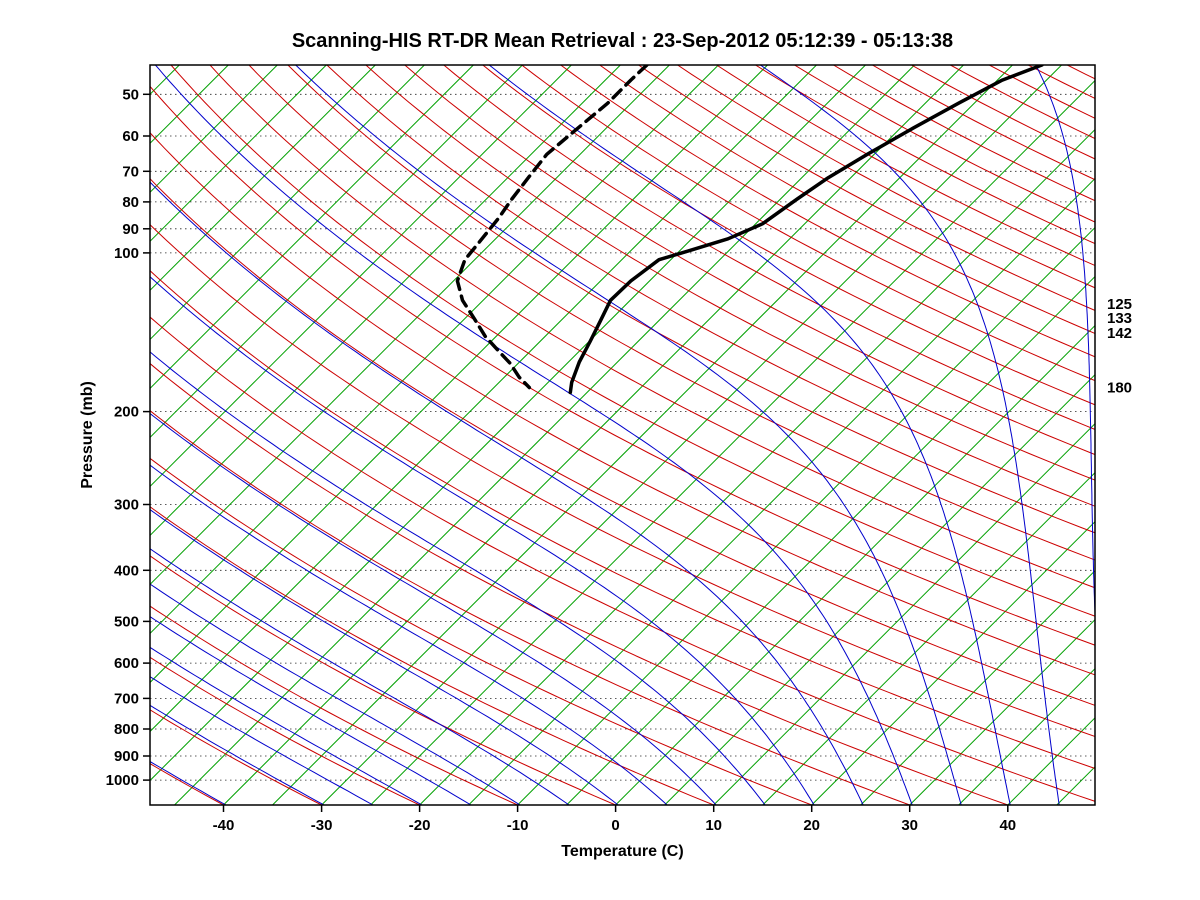 This screenshot has width=1200, height=900. What do you see at coordinates (322, 825) in the screenshot?
I see `x-tick-label: -30` at bounding box center [322, 825].